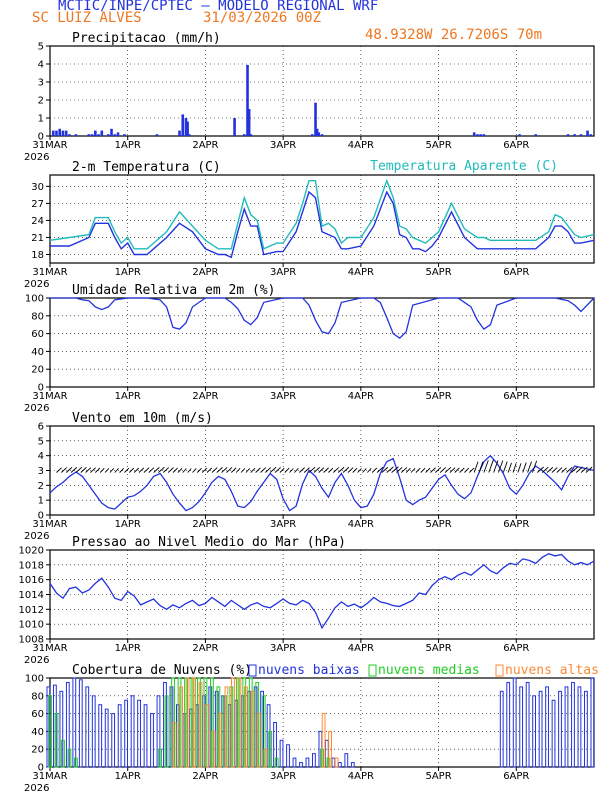  Describe the element at coordinates (146, 167) in the screenshot. I see `temp-title: 2-m Temperatura (C)` at that location.